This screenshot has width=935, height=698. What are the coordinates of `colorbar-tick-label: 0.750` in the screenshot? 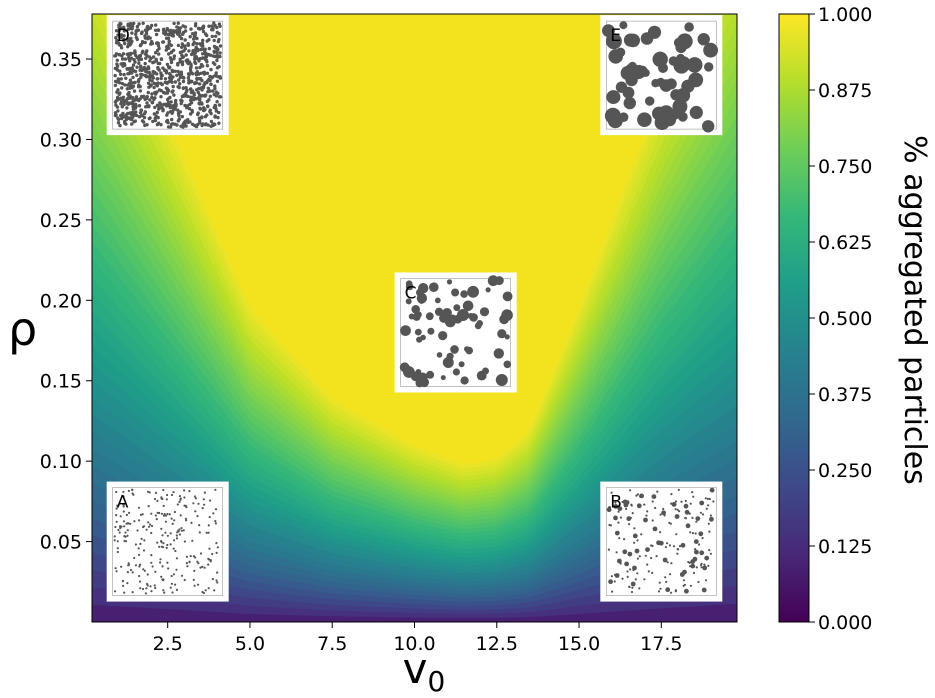 It's located at (845, 167).